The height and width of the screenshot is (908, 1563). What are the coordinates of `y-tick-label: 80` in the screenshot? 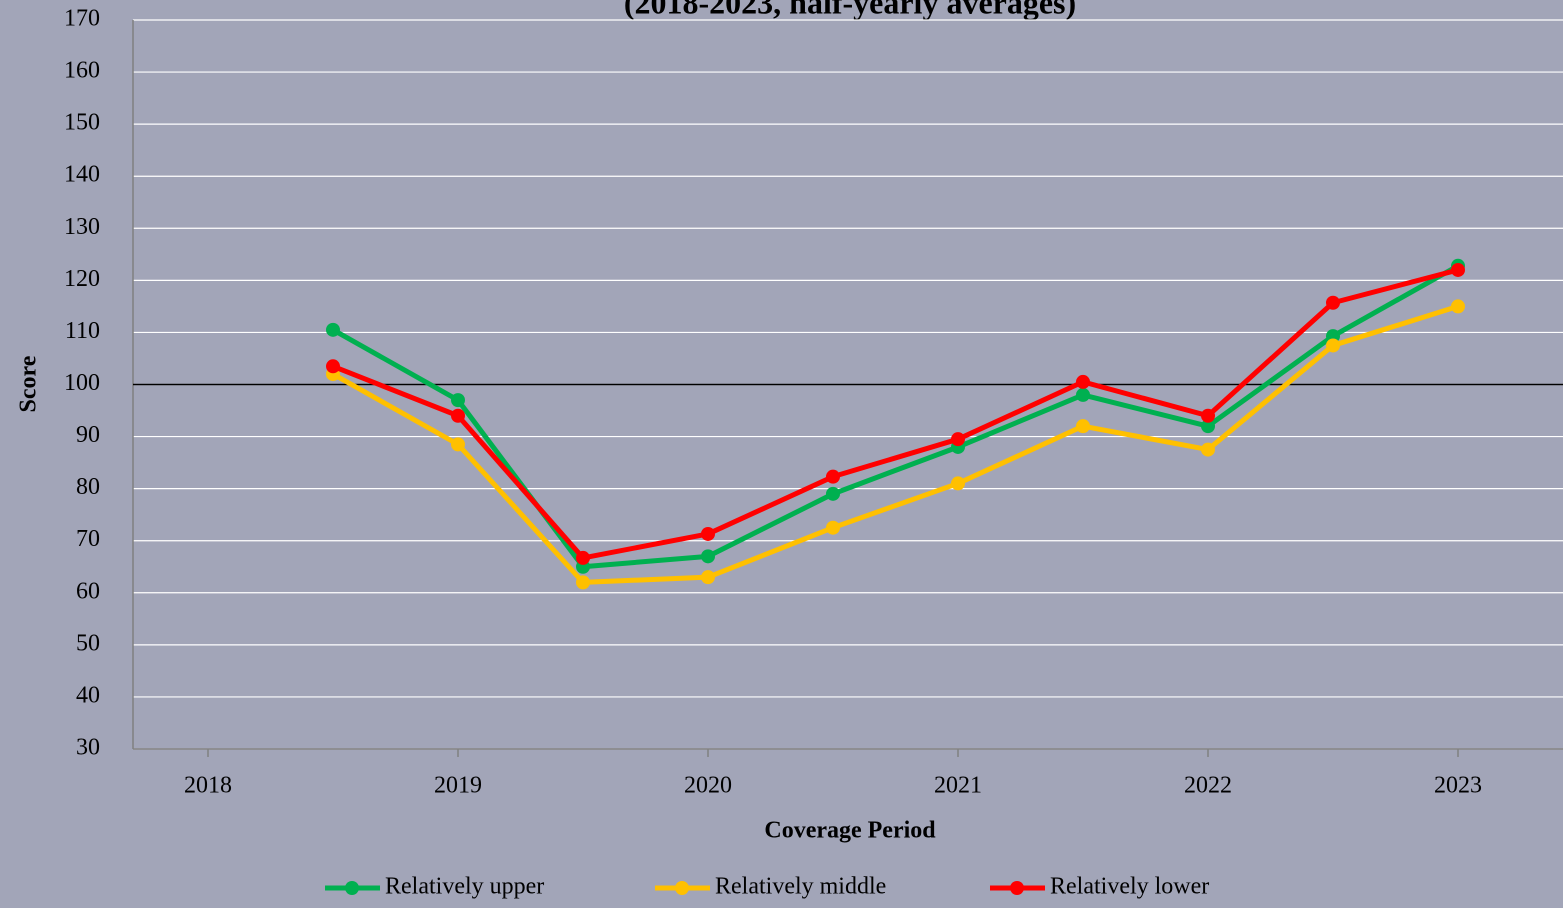 It's located at (88, 487).